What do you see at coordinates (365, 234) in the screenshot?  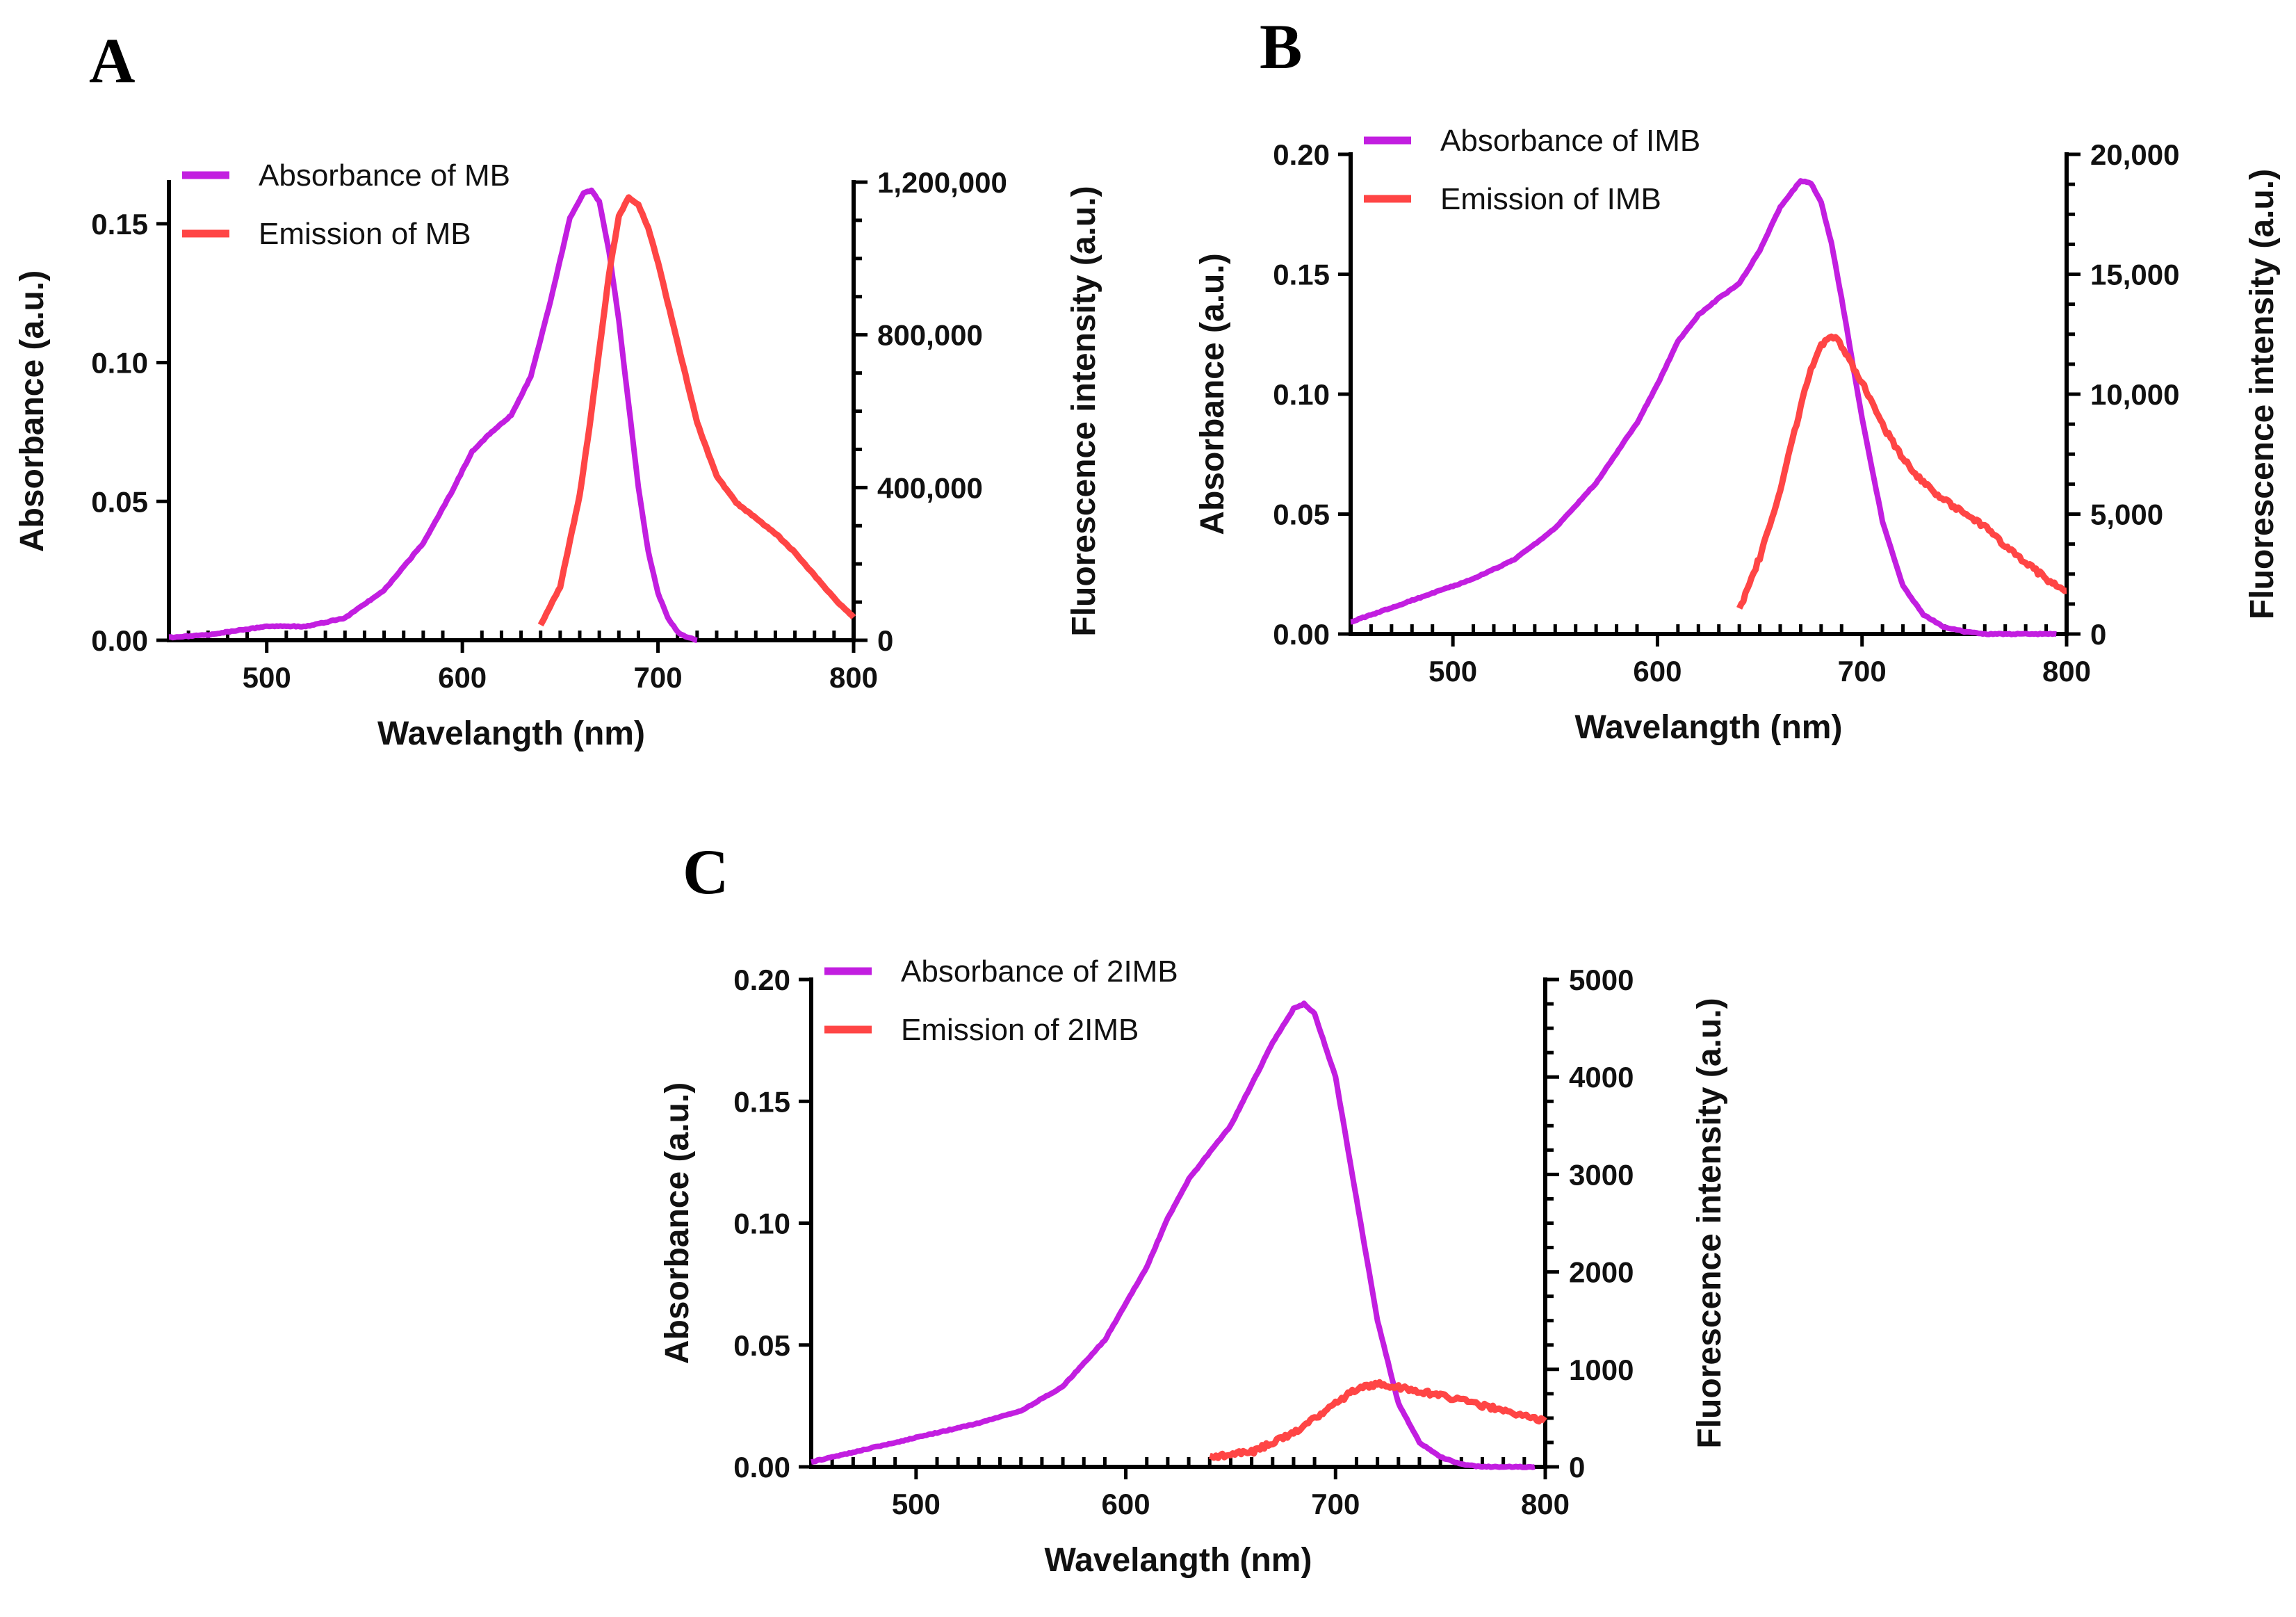 I see `legend-label-emi: Emission of MB` at bounding box center [365, 234].